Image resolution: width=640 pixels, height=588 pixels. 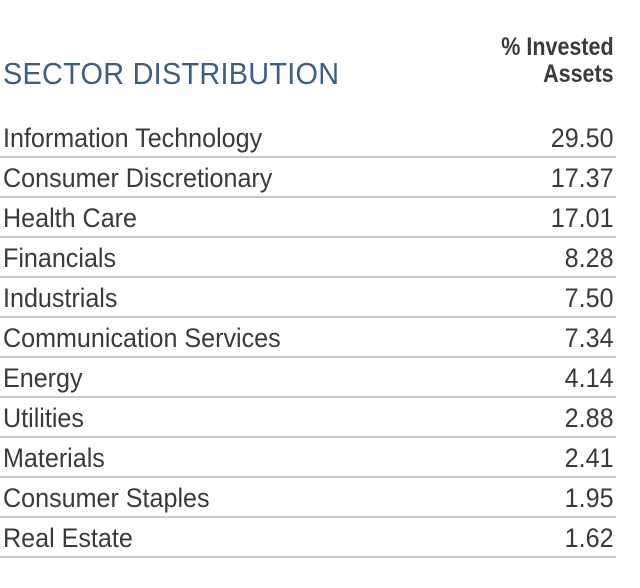 What do you see at coordinates (308, 498) in the screenshot?
I see `table-row: Consumer Staples 1.95` at bounding box center [308, 498].